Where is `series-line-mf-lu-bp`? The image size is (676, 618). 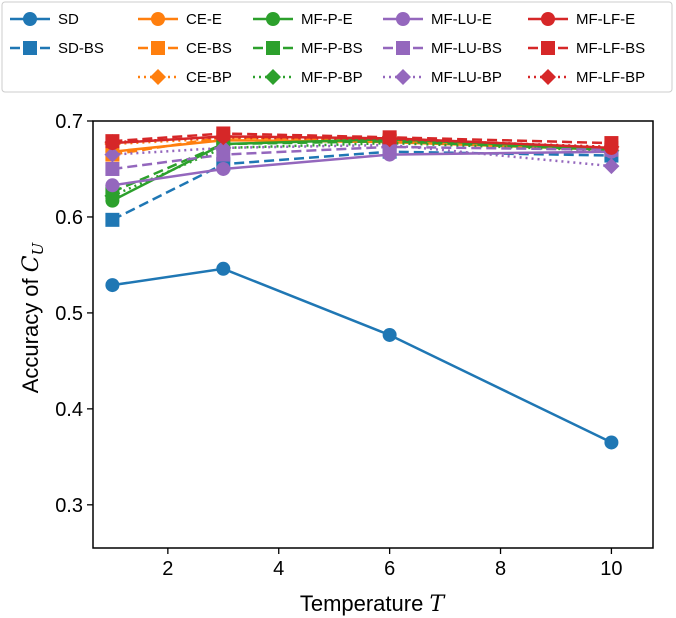
series-line-mf-lu-bp is located at coordinates (362, 155).